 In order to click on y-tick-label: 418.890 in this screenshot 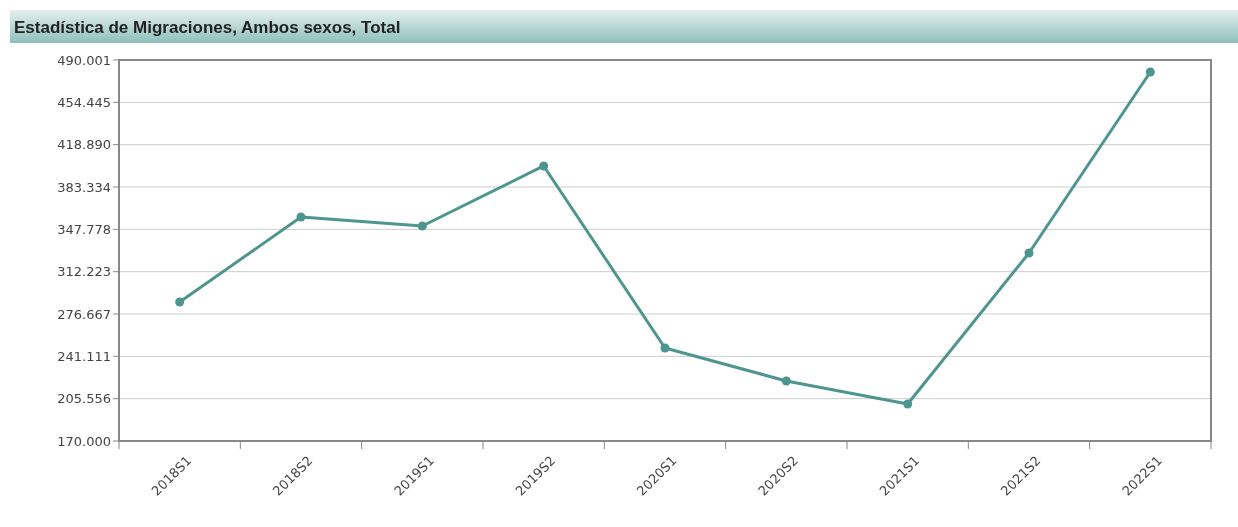, I will do `click(84, 145)`.